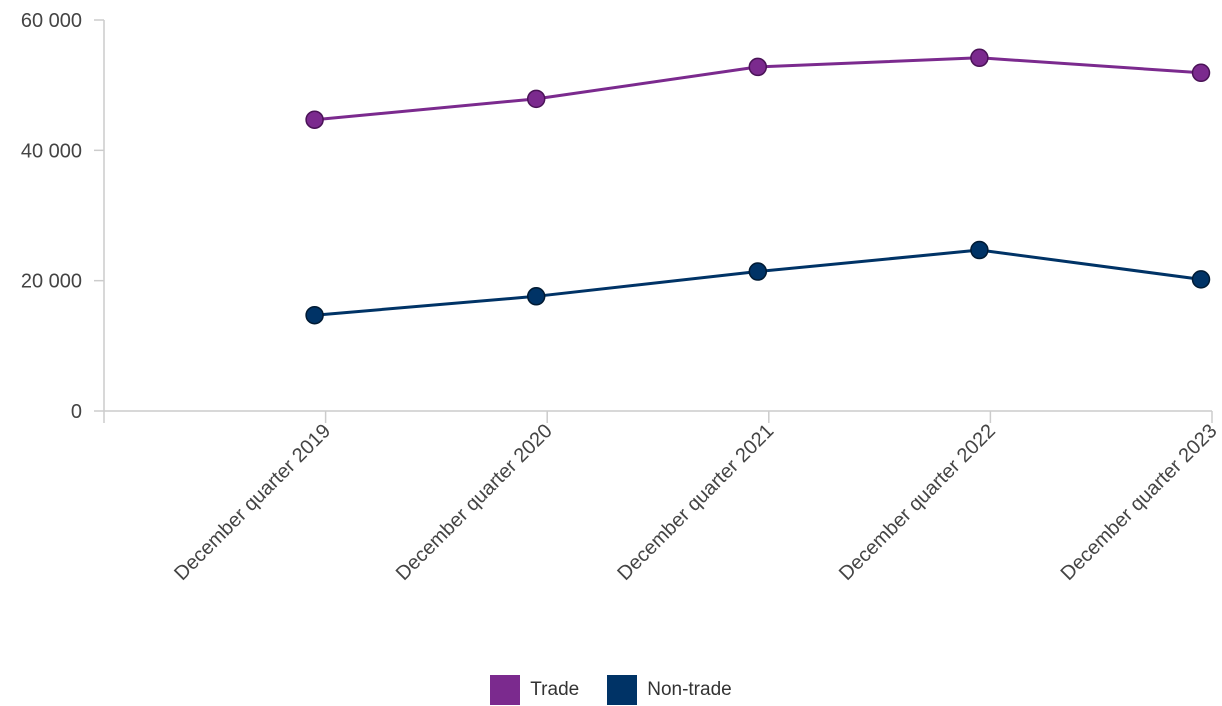  What do you see at coordinates (917, 502) in the screenshot?
I see `x-tick-label: December quarter 2022` at bounding box center [917, 502].